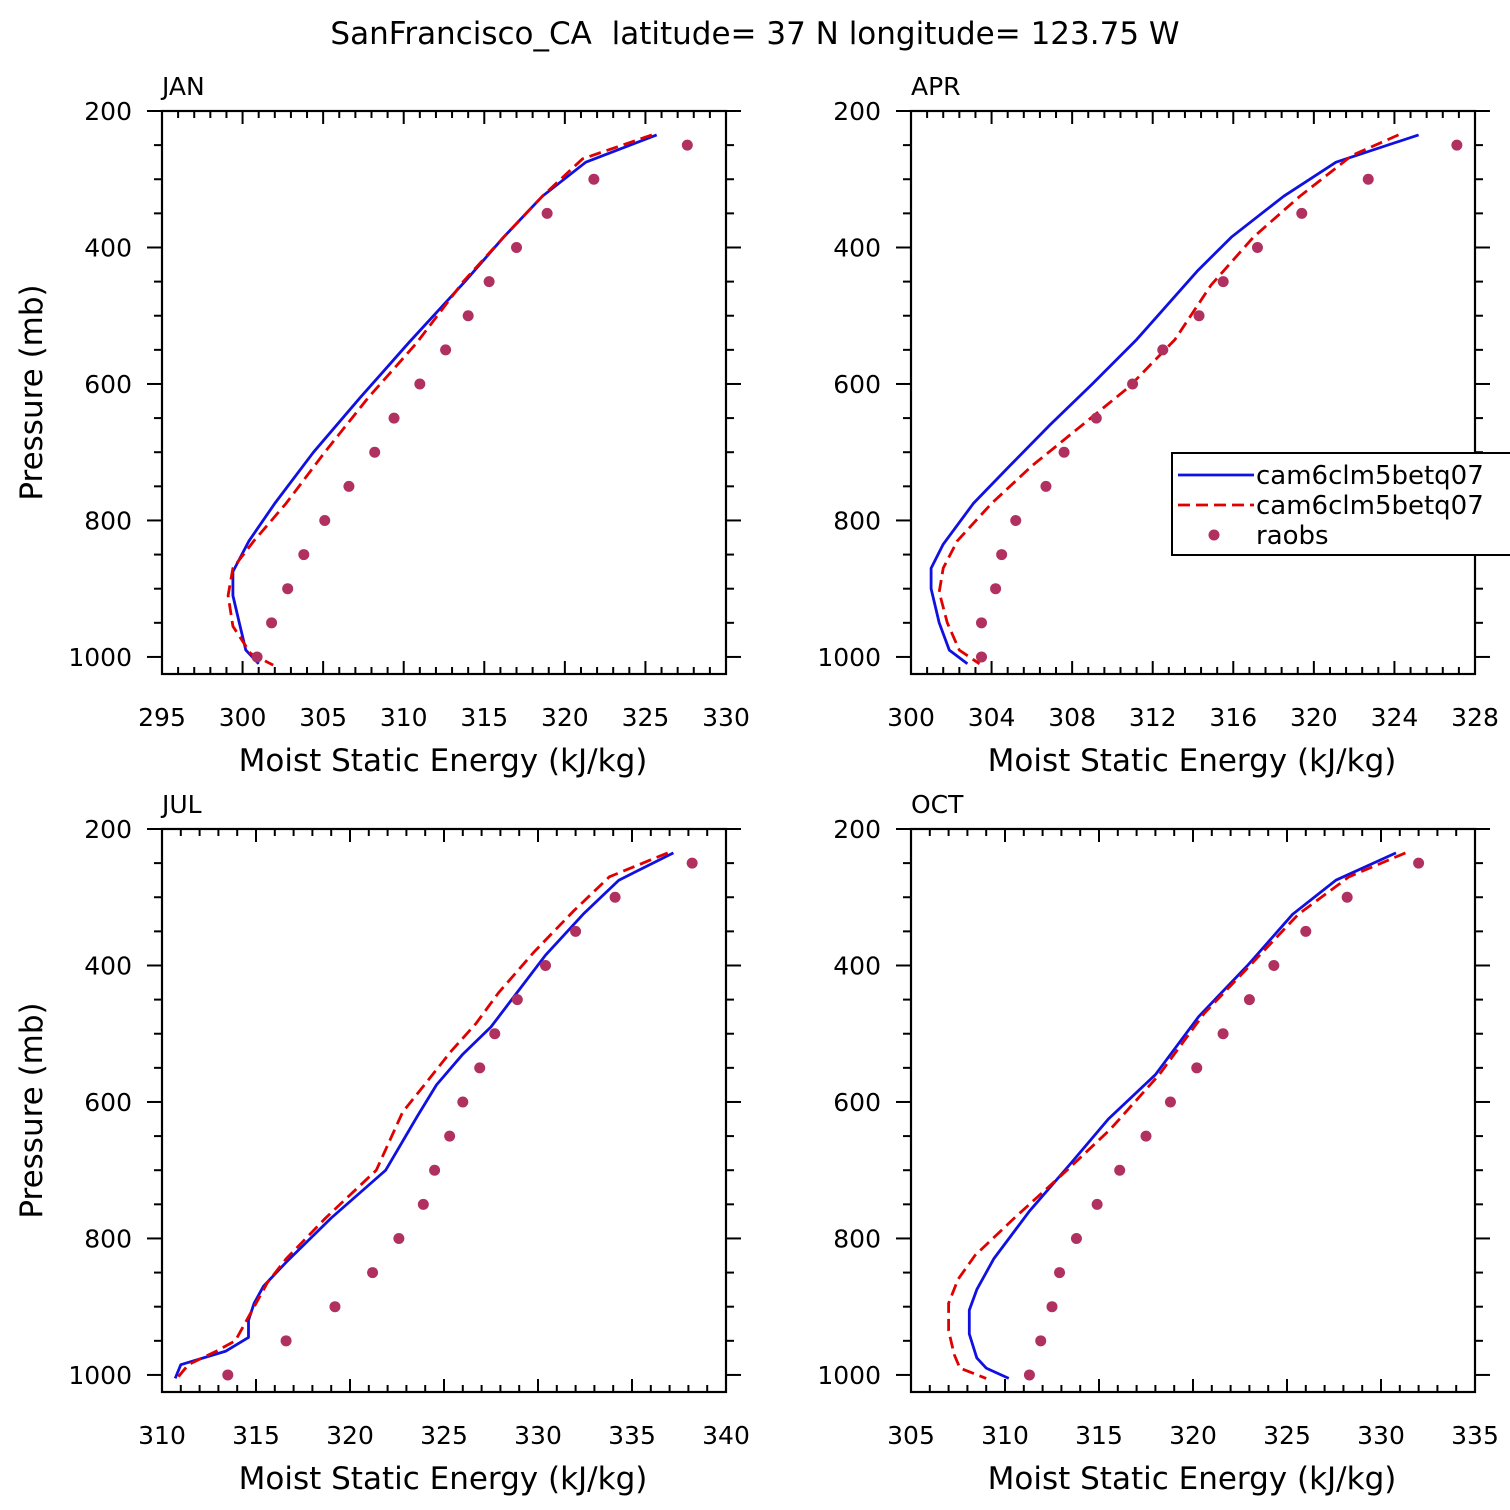 The height and width of the screenshot is (1510, 1510). I want to click on x-tick-label: 340, so click(726, 1435).